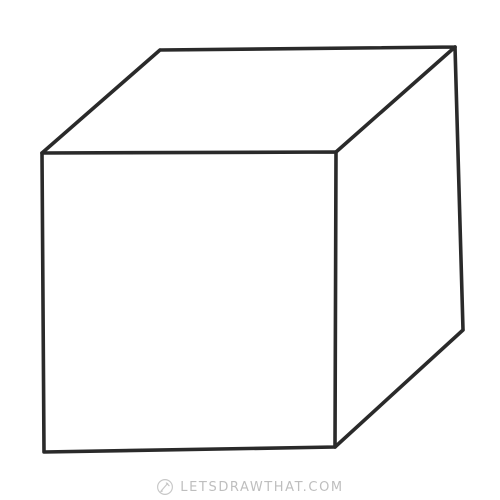 The width and height of the screenshot is (500, 500). I want to click on pencil-logo-icon, so click(165, 487).